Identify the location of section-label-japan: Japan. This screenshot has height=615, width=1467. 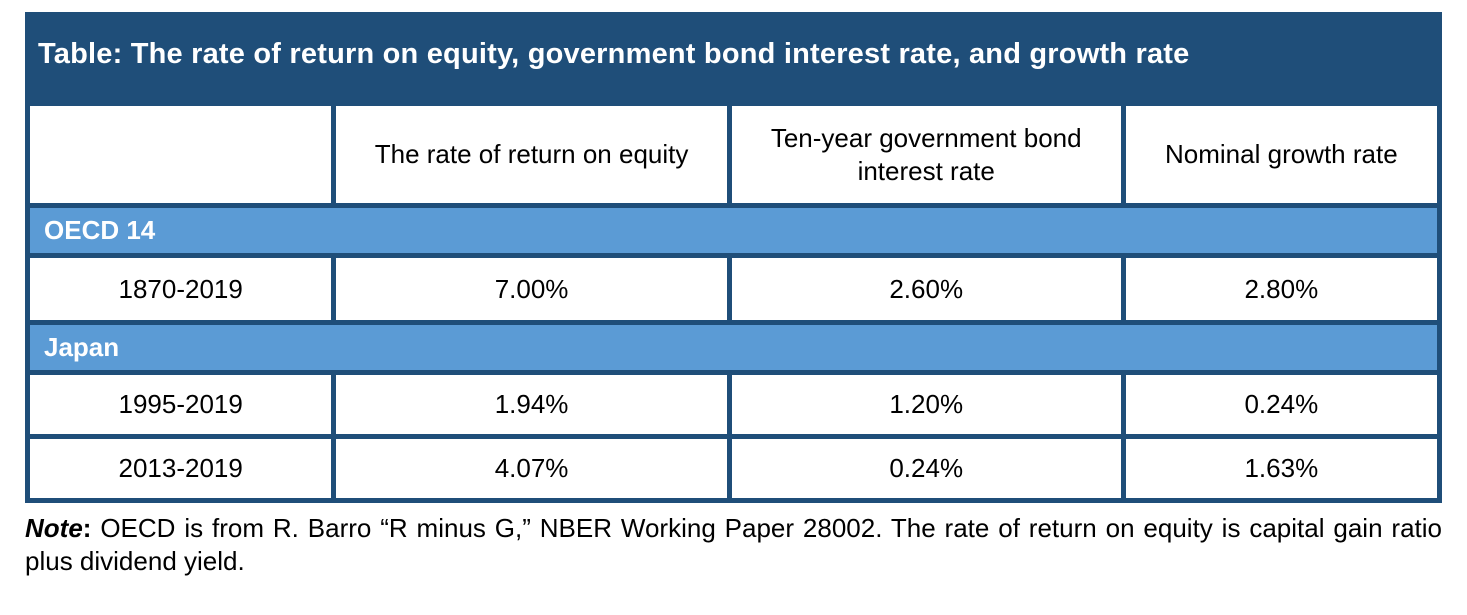
(733, 347).